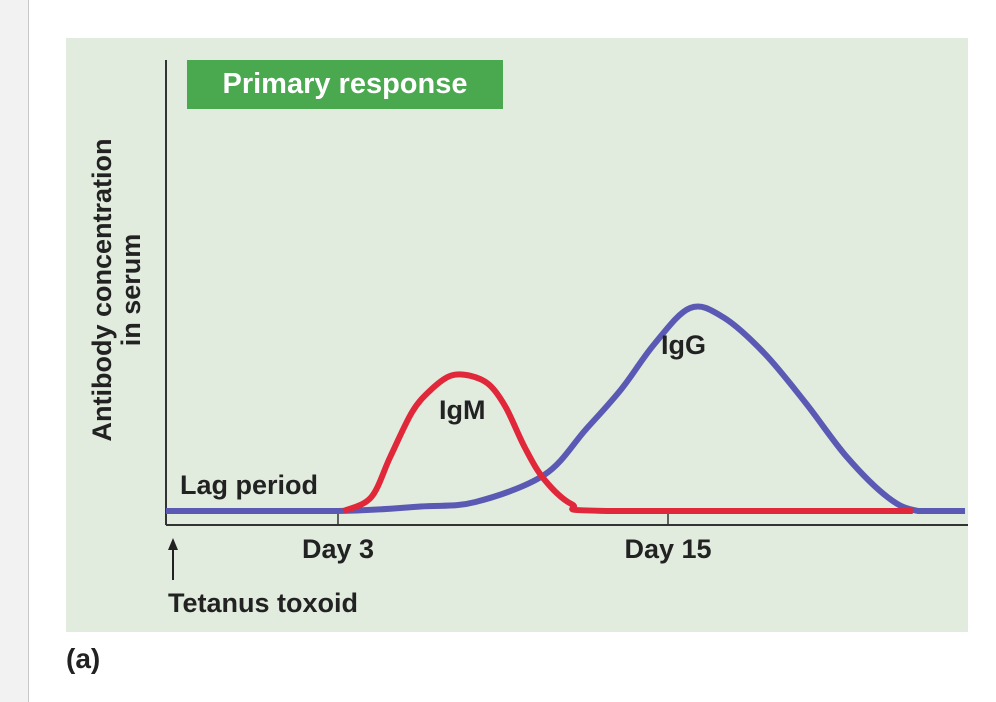 Image resolution: width=996 pixels, height=702 pixels. Describe the element at coordinates (173, 544) in the screenshot. I see `arrow-up-icon` at that location.